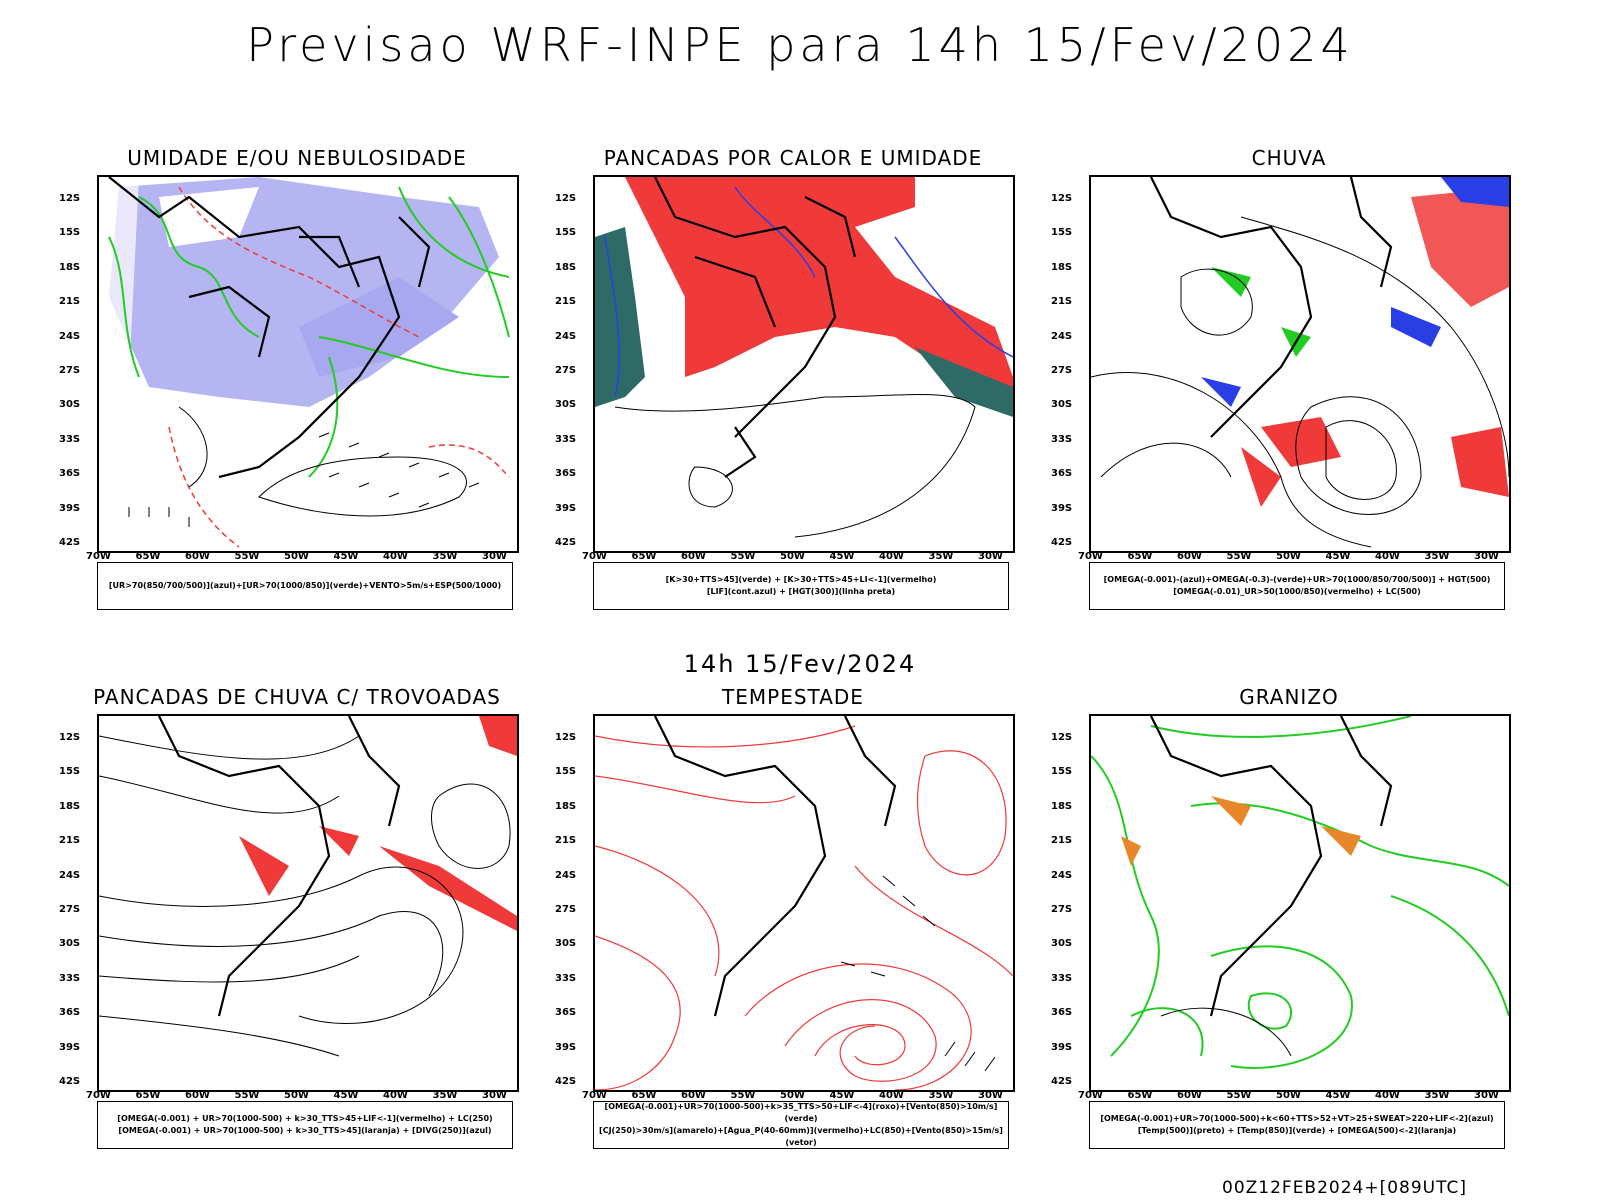 This screenshot has height=1200, width=1600. I want to click on panel-title: UMIDADE E/OU NEBULOSIDADE, so click(297, 158).